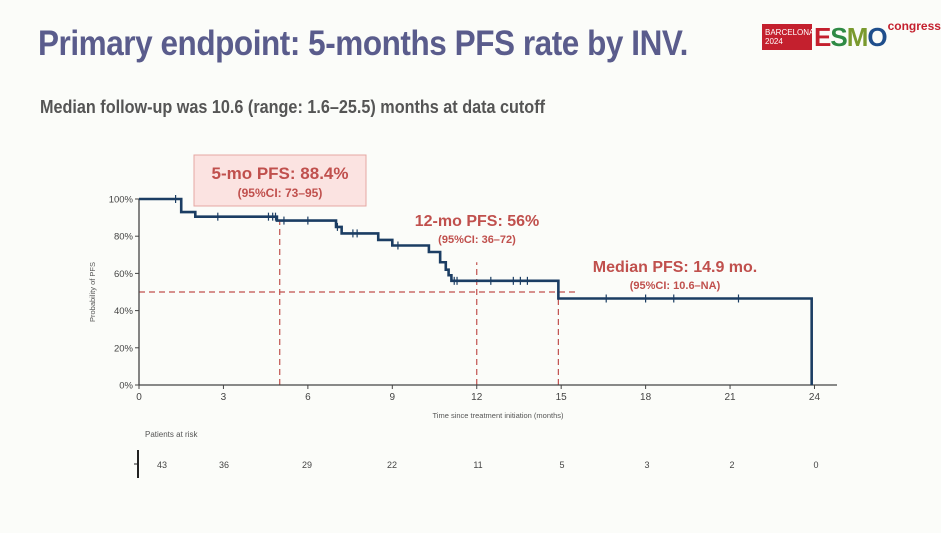 This screenshot has width=941, height=533. I want to click on y-axis-title: Probability of PFS, so click(92, 292).